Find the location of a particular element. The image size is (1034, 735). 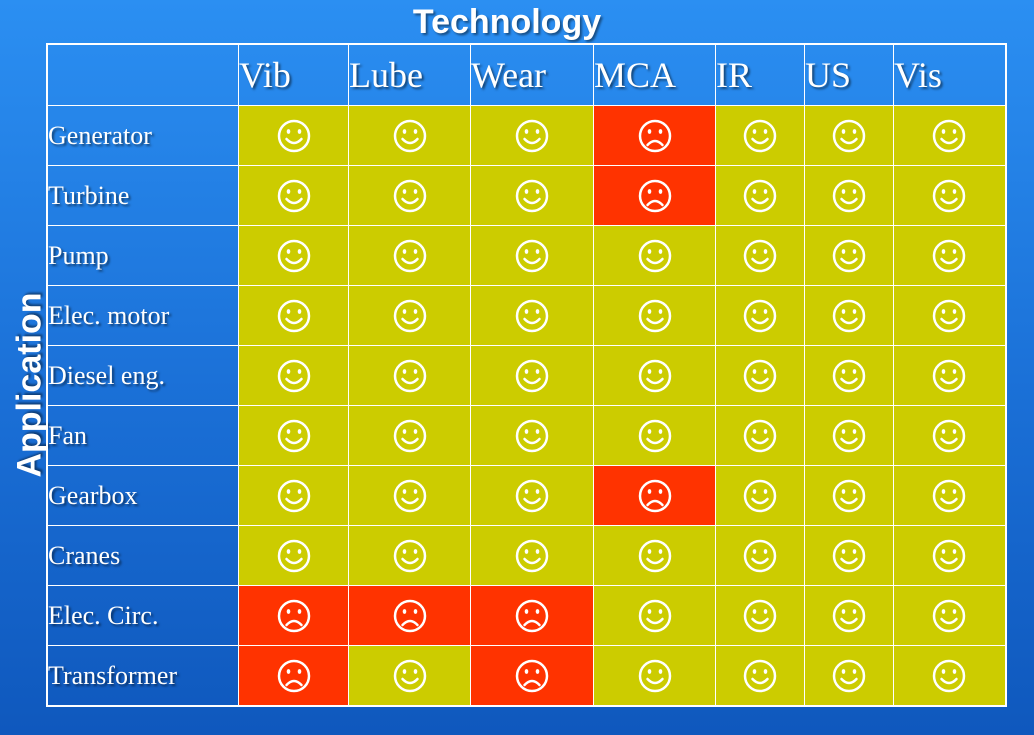

column-header-us: US is located at coordinates (849, 74).